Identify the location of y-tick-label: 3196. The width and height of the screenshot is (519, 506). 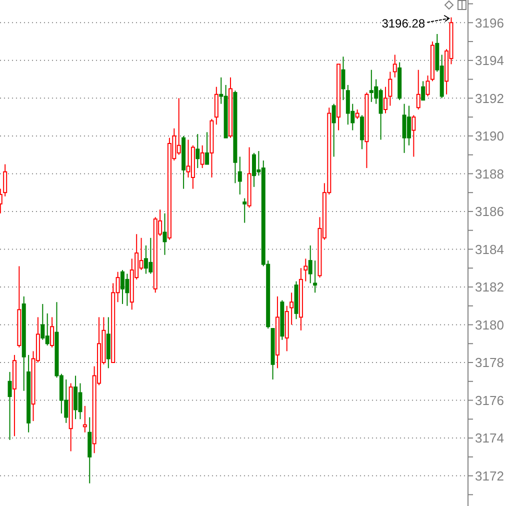
(489, 22).